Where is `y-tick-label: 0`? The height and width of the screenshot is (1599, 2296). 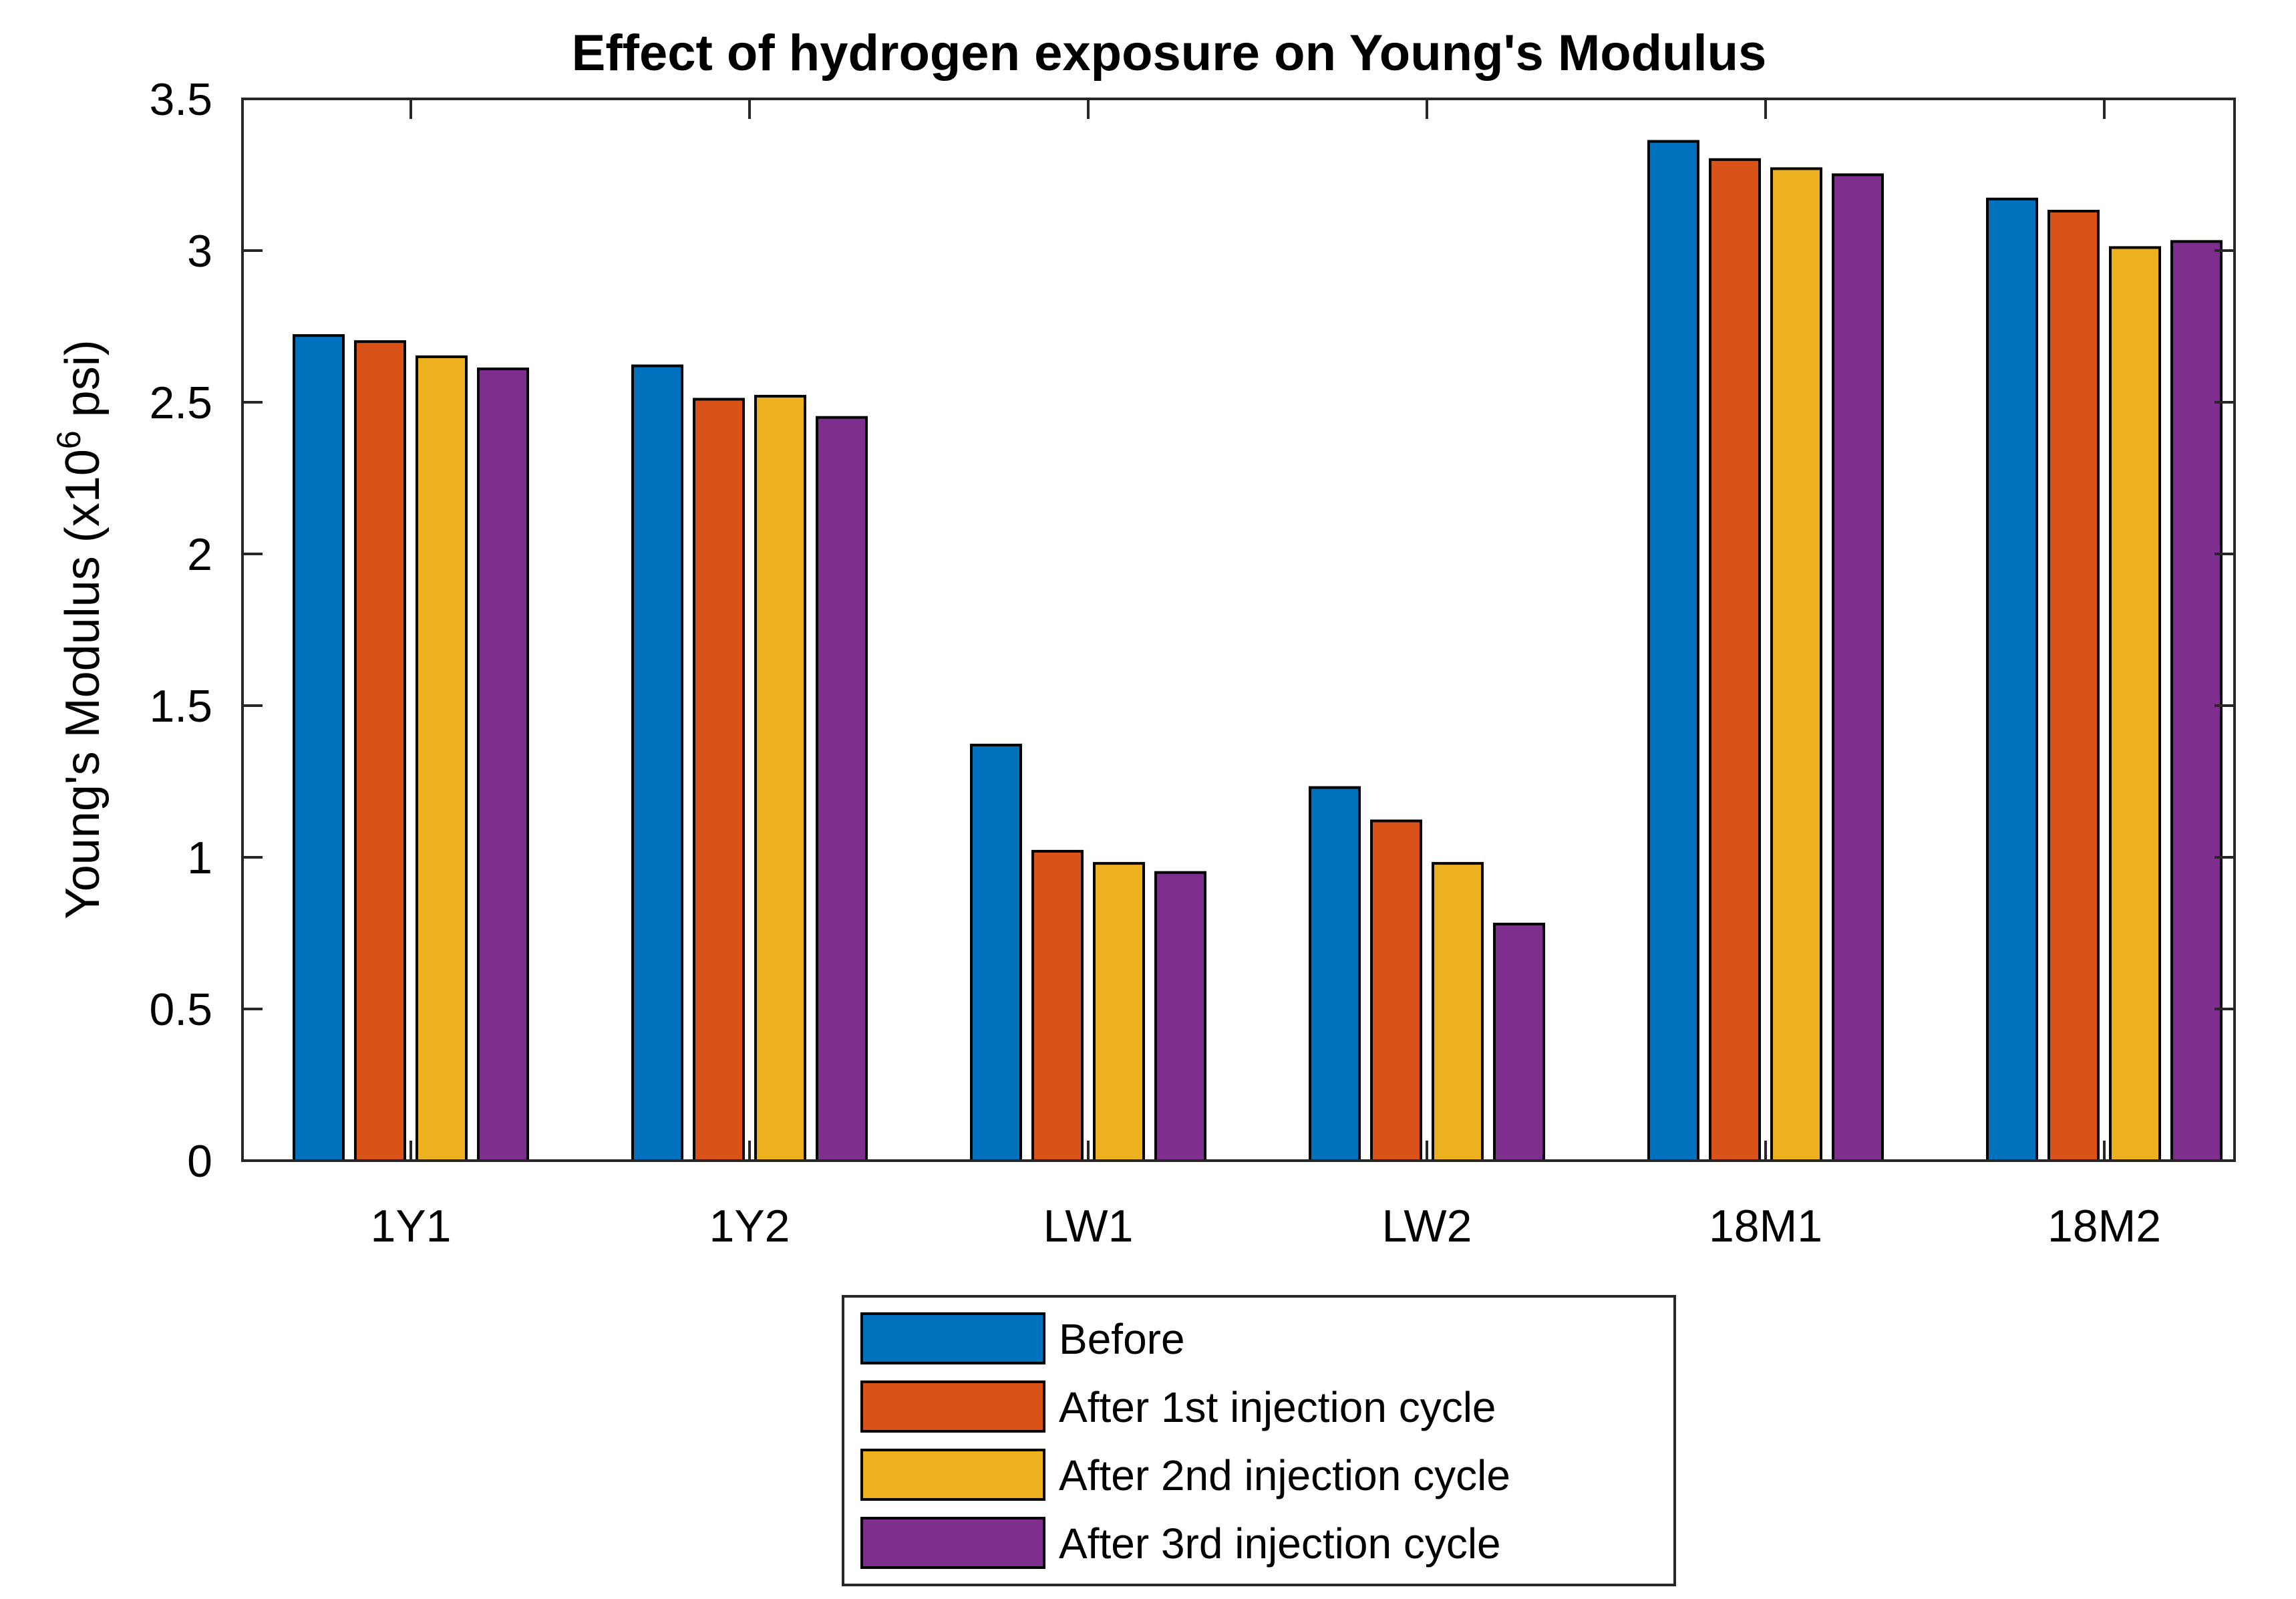 y-tick-label: 0 is located at coordinates (199, 1162).